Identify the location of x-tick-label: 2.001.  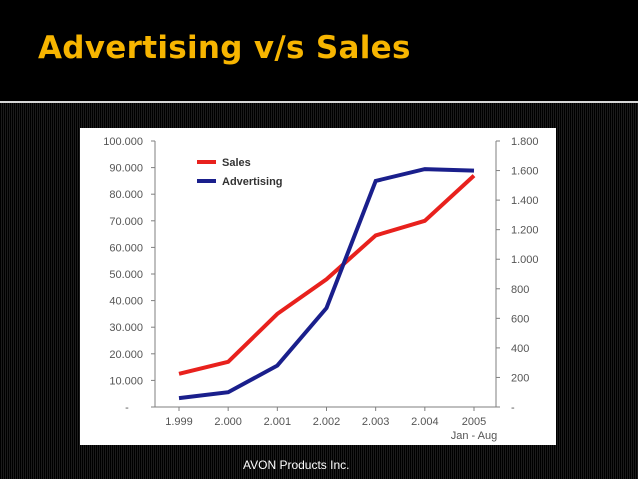
(278, 422).